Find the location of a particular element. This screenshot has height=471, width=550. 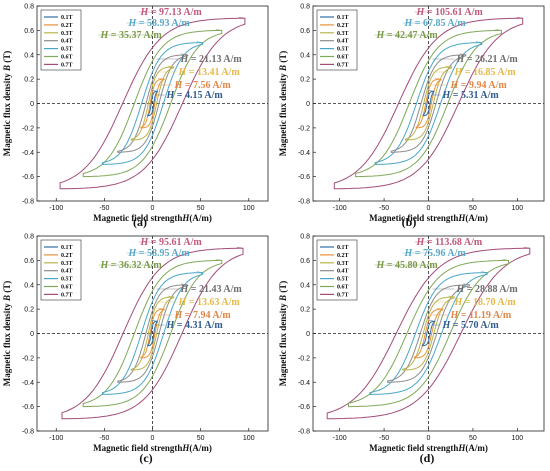

coercive-field-annotation: H = 11.19 A/m is located at coordinates (481, 315).